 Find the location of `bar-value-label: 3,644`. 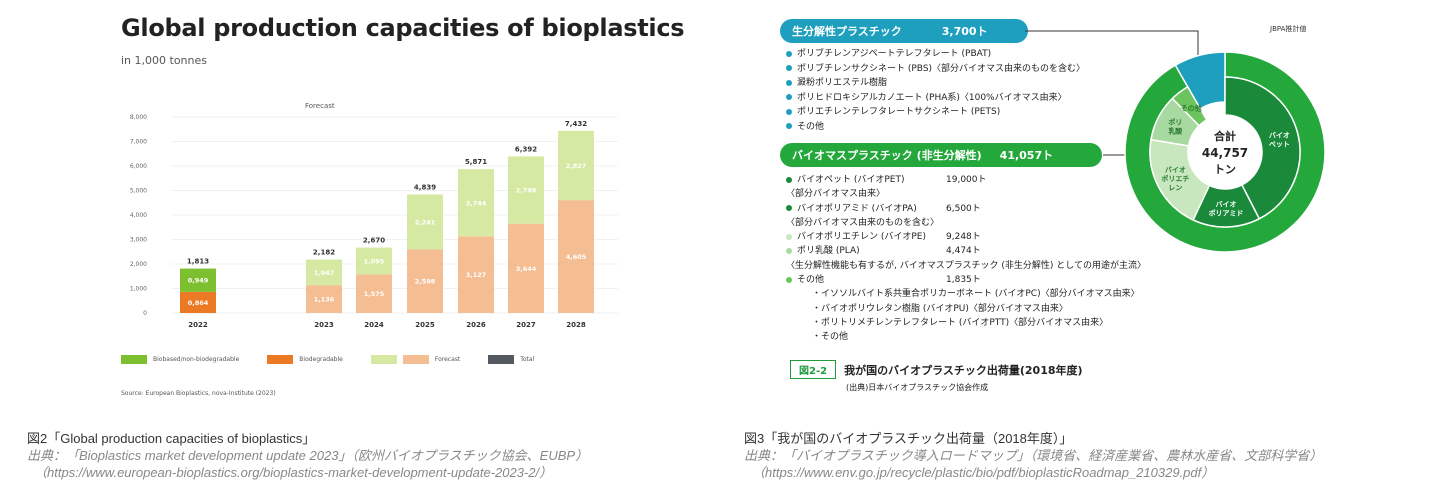

bar-value-label: 3,644 is located at coordinates (526, 269).